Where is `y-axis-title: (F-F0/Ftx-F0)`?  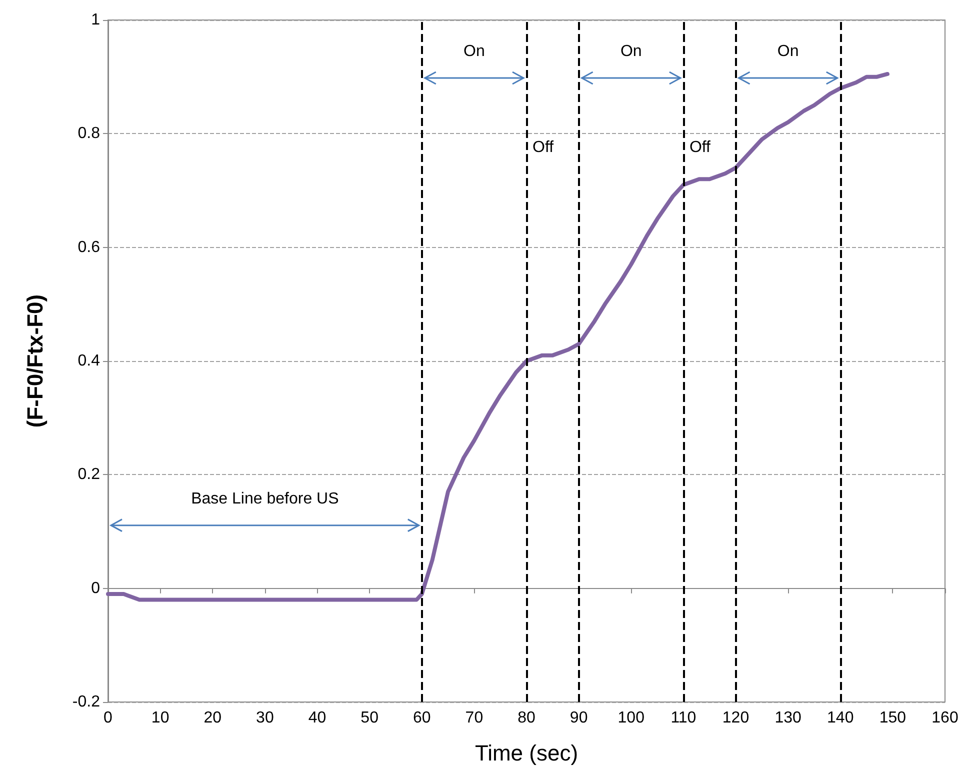
y-axis-title: (F-F0/Ftx-F0) is located at coordinates (35, 361).